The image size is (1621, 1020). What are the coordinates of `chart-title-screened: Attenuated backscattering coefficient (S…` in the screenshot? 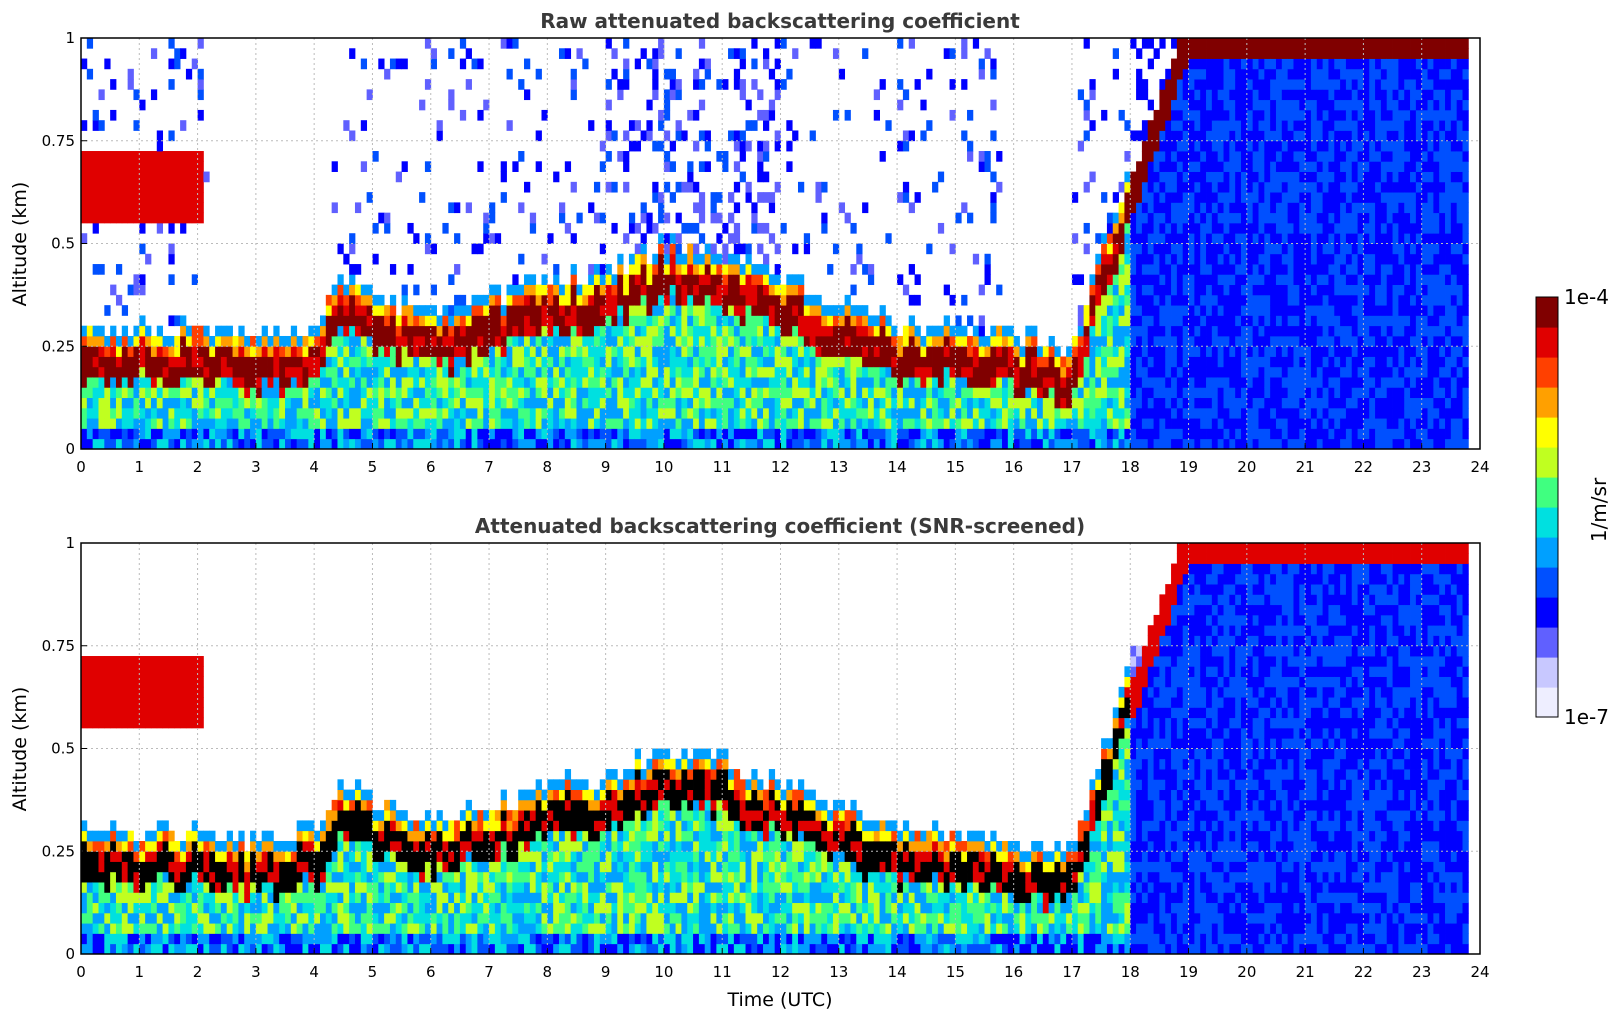 It's located at (780, 526).